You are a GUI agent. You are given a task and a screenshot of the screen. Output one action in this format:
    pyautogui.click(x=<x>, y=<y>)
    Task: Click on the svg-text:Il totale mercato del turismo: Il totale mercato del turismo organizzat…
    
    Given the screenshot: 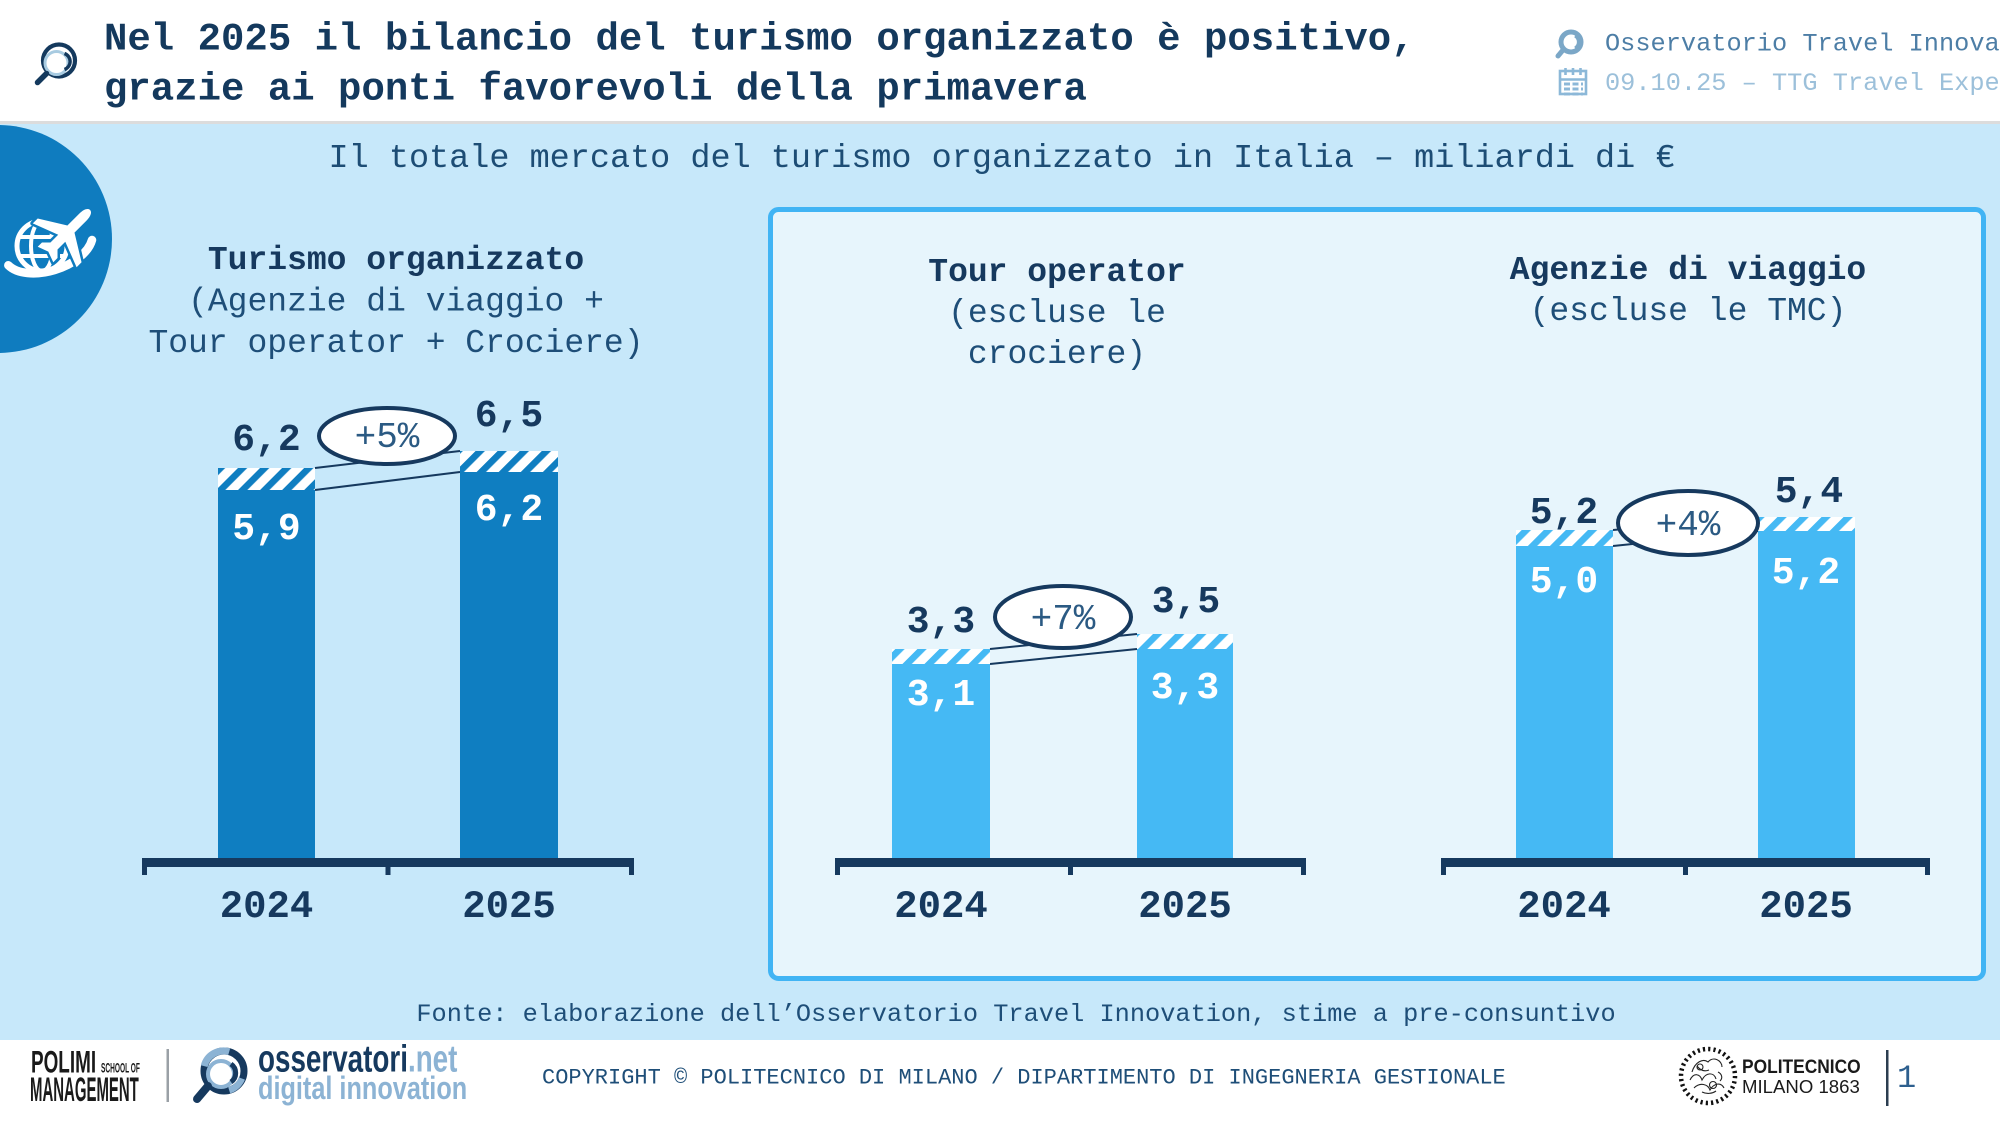 What is the action you would take?
    pyautogui.click(x=1002, y=159)
    